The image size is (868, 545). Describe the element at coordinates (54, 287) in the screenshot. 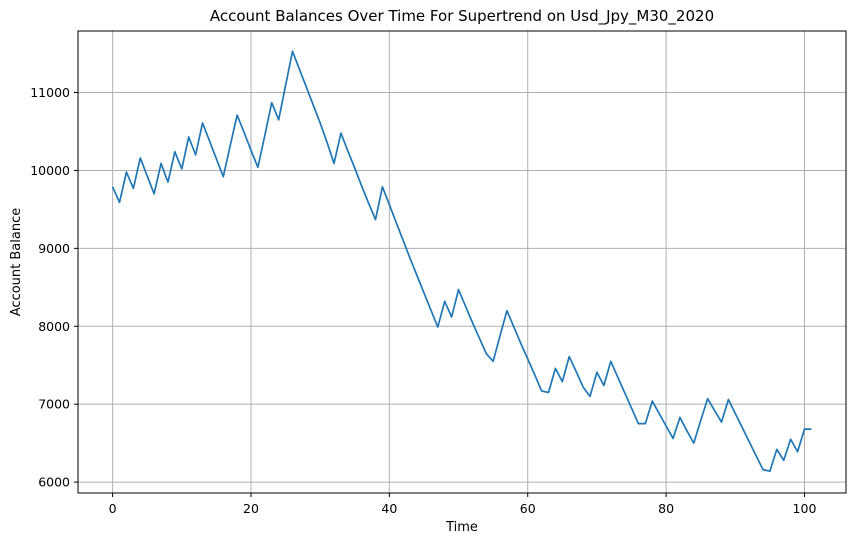

I see `y-axis-ticks: 6000 7000 8000 9000 10000 11000` at that location.